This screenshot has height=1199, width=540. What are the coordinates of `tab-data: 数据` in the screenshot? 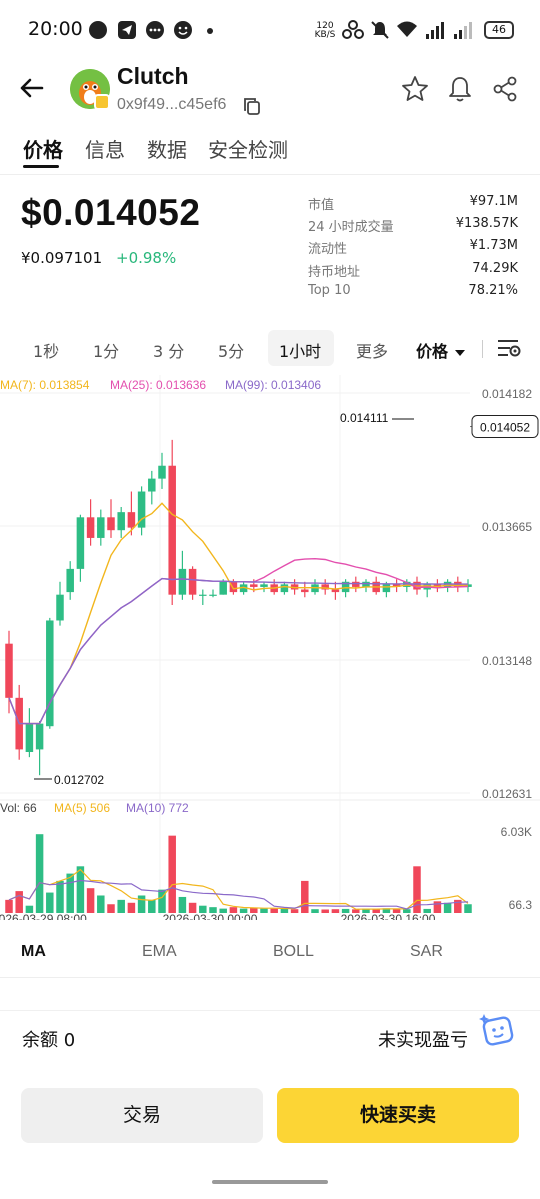 It's located at (167, 150).